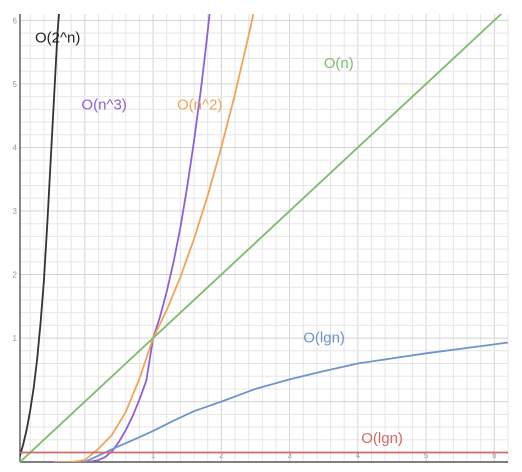 The width and height of the screenshot is (522, 472). What do you see at coordinates (15, 211) in the screenshot?
I see `y-tick-label: 3` at bounding box center [15, 211].